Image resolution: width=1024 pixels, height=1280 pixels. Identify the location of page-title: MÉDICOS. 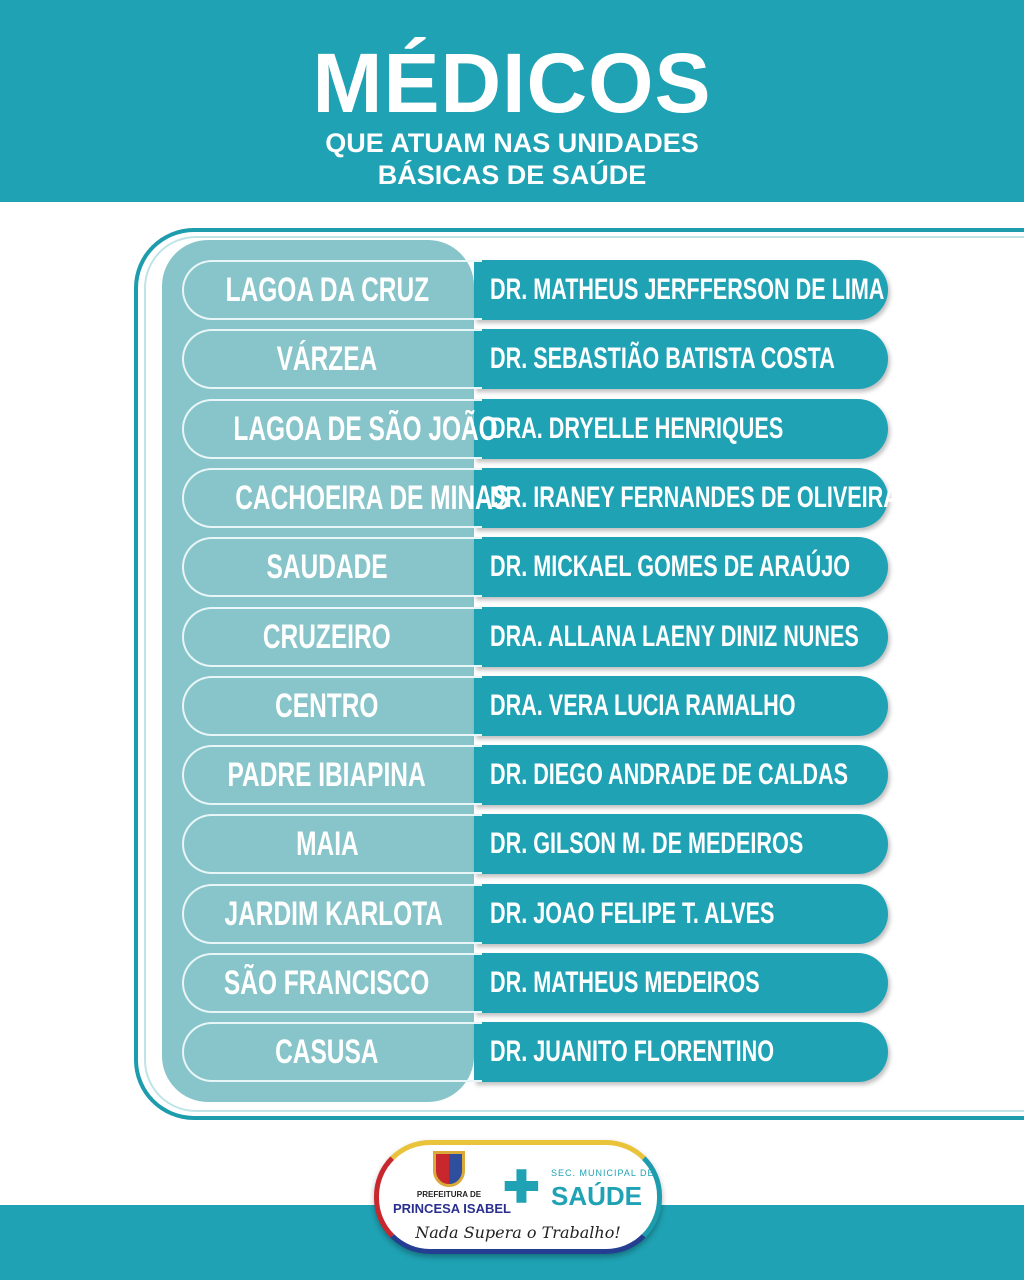
(512, 83).